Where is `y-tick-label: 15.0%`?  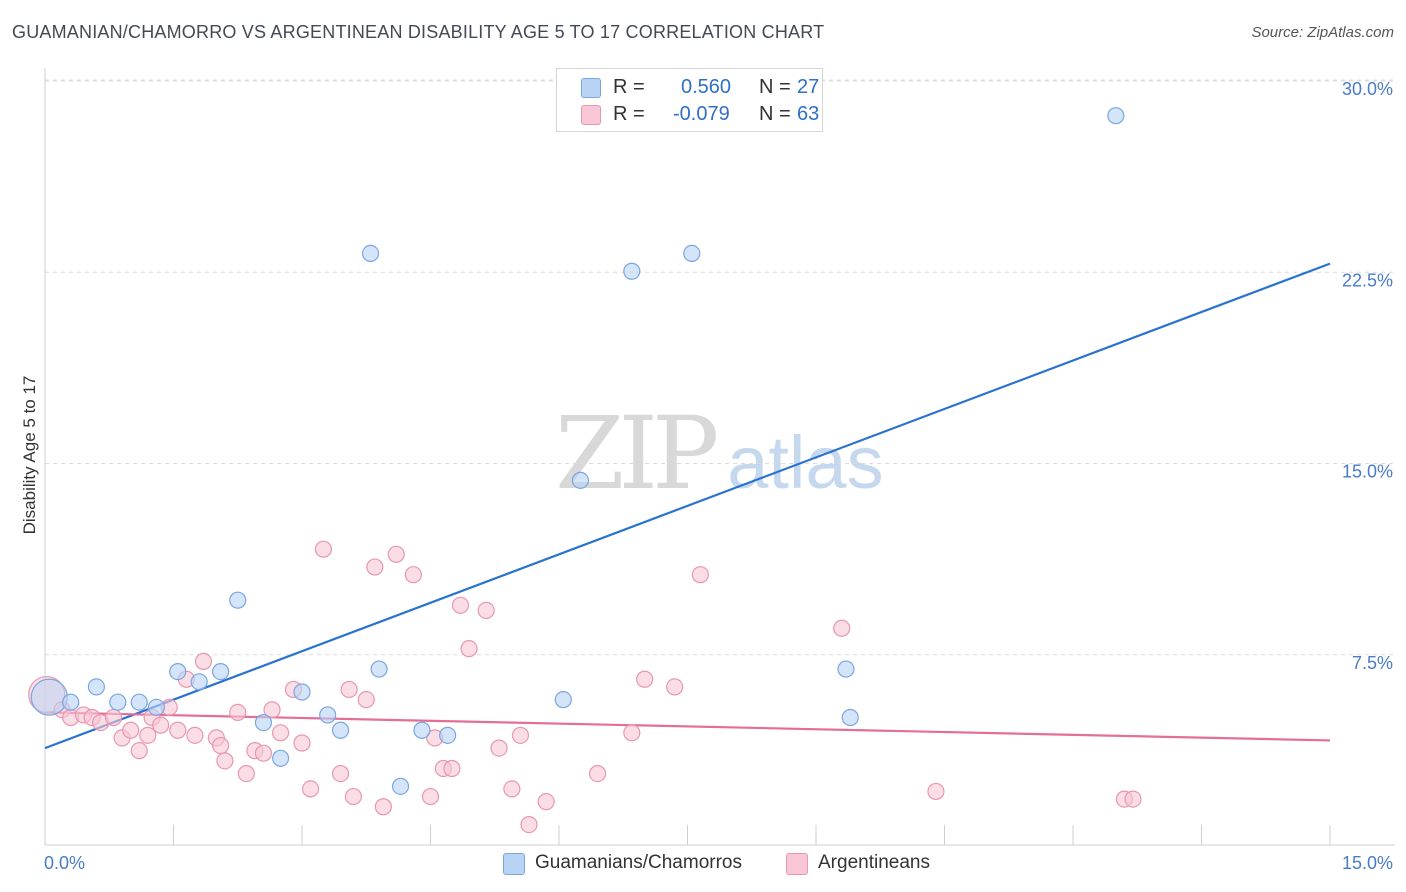
y-tick-label: 15.0% is located at coordinates (1367, 472).